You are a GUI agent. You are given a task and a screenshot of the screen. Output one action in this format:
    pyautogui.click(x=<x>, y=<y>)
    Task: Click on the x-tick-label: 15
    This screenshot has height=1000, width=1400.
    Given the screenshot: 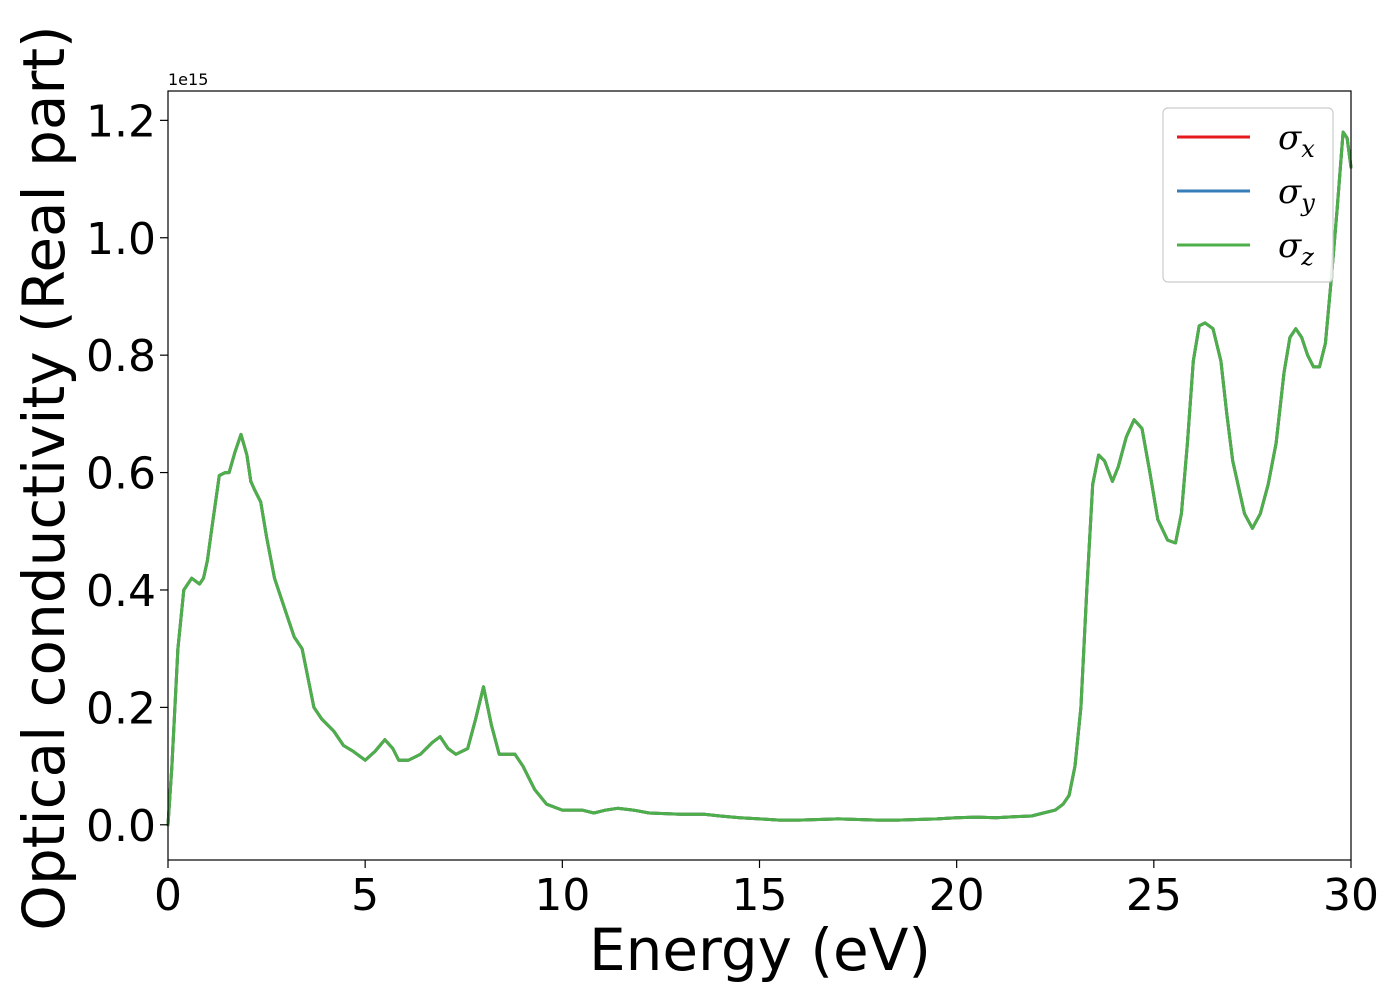 What is the action you would take?
    pyautogui.click(x=760, y=895)
    